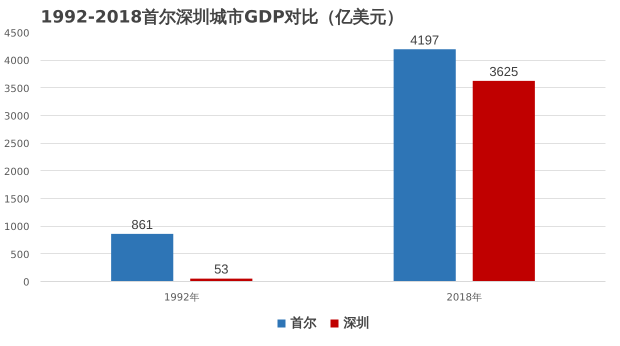 The height and width of the screenshot is (346, 620). What do you see at coordinates (17, 228) in the screenshot?
I see `y-tick-label: 1000` at bounding box center [17, 228].